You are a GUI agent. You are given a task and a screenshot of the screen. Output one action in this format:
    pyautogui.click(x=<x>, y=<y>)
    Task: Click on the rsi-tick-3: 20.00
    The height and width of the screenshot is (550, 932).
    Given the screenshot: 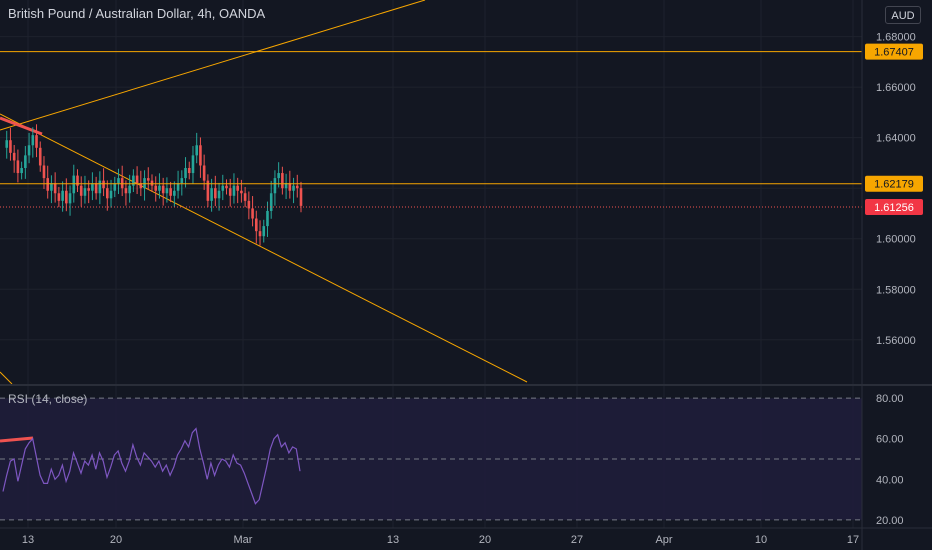 What is the action you would take?
    pyautogui.click(x=890, y=521)
    